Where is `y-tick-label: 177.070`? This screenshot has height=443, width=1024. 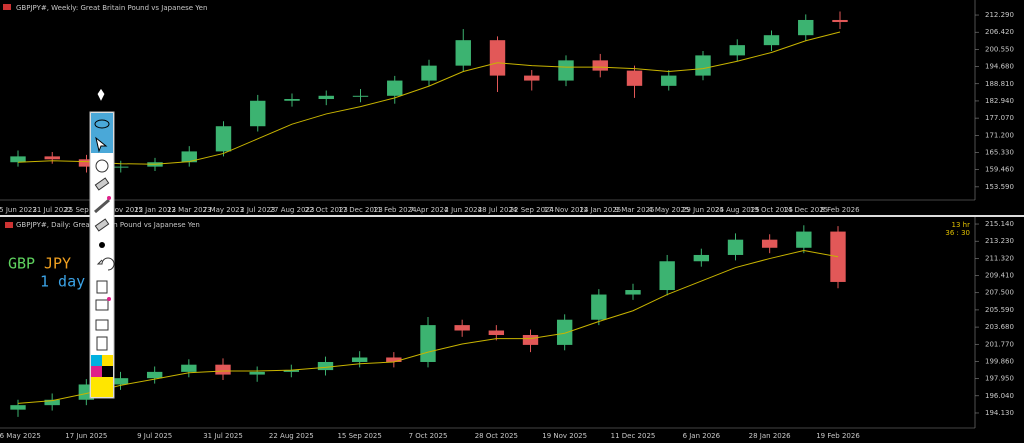
y-tick-label: 177.070 is located at coordinates (999, 118).